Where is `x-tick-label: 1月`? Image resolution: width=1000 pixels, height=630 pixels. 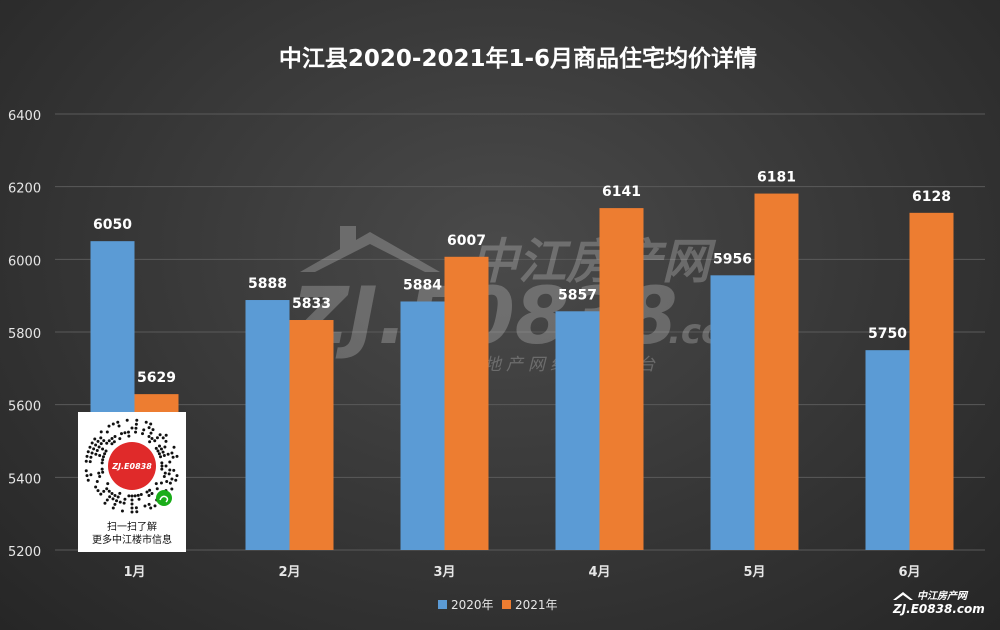 x-tick-label: 1月 is located at coordinates (134, 572).